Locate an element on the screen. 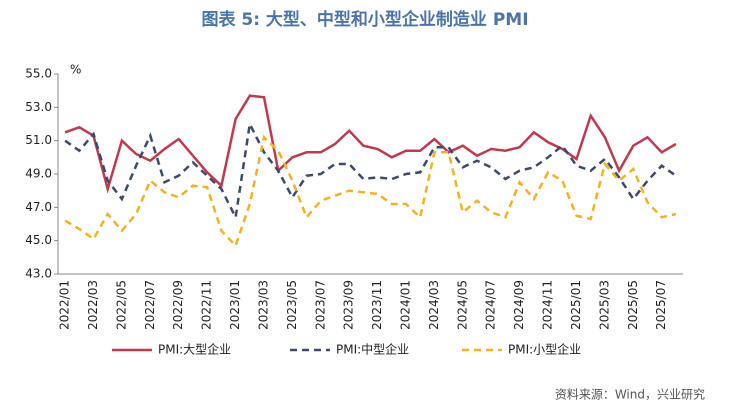  y-unit: % is located at coordinates (75, 70).